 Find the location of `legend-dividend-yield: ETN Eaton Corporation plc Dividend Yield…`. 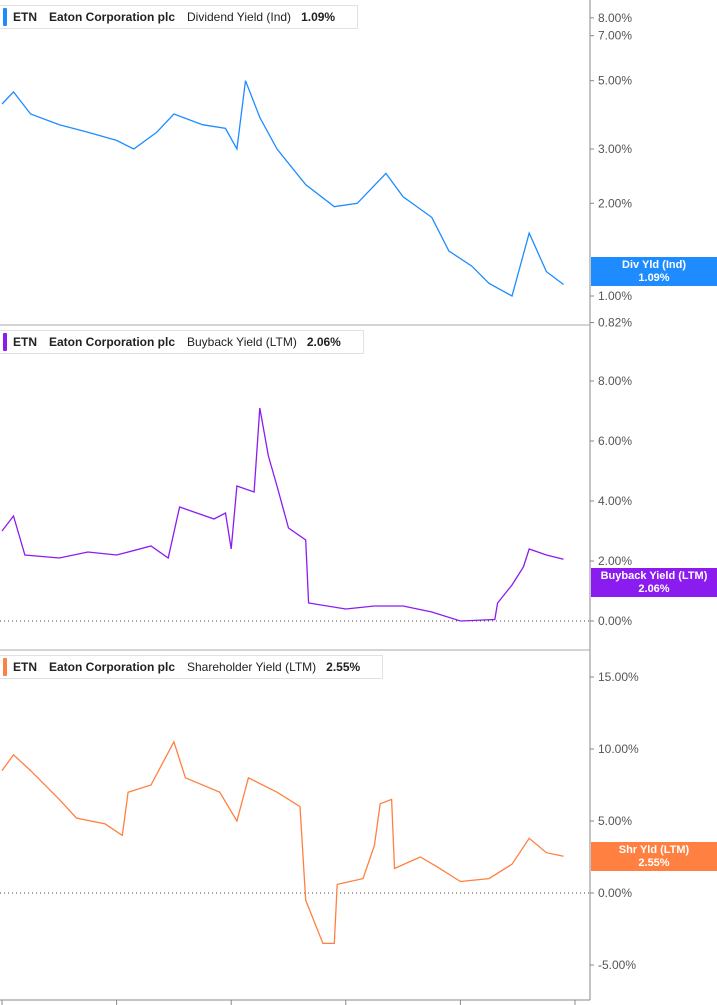

legend-dividend-yield: ETN Eaton Corporation plc Dividend Yield… is located at coordinates (179, 17).